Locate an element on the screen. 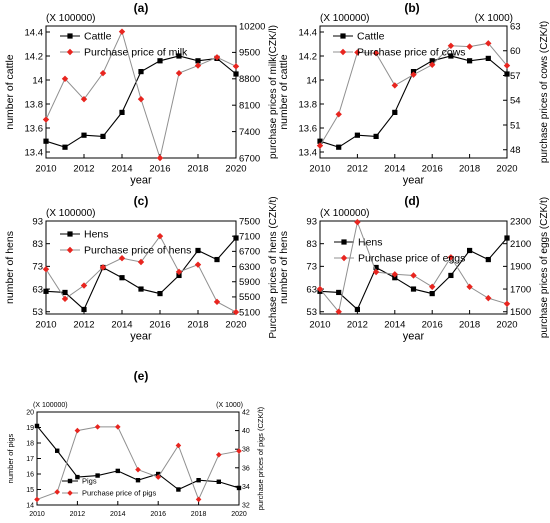 This screenshot has height=523, width=550. legend-label: Pigs is located at coordinates (89, 481).